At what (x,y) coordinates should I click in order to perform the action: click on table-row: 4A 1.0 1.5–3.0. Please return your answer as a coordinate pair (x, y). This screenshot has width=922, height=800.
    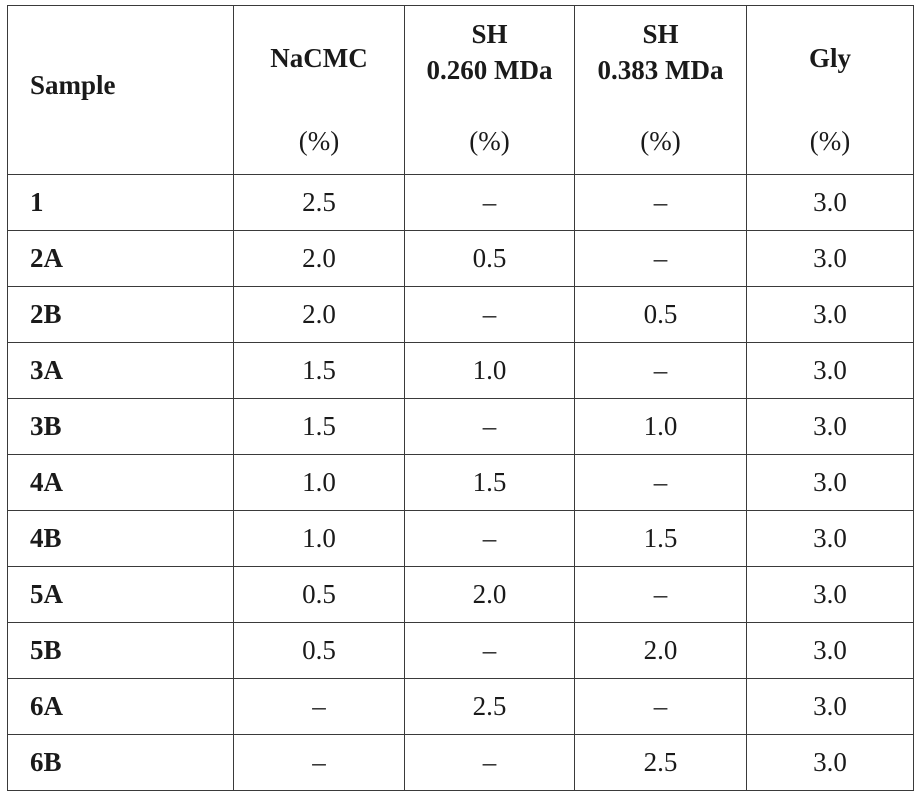
    Looking at the image, I should click on (460, 482).